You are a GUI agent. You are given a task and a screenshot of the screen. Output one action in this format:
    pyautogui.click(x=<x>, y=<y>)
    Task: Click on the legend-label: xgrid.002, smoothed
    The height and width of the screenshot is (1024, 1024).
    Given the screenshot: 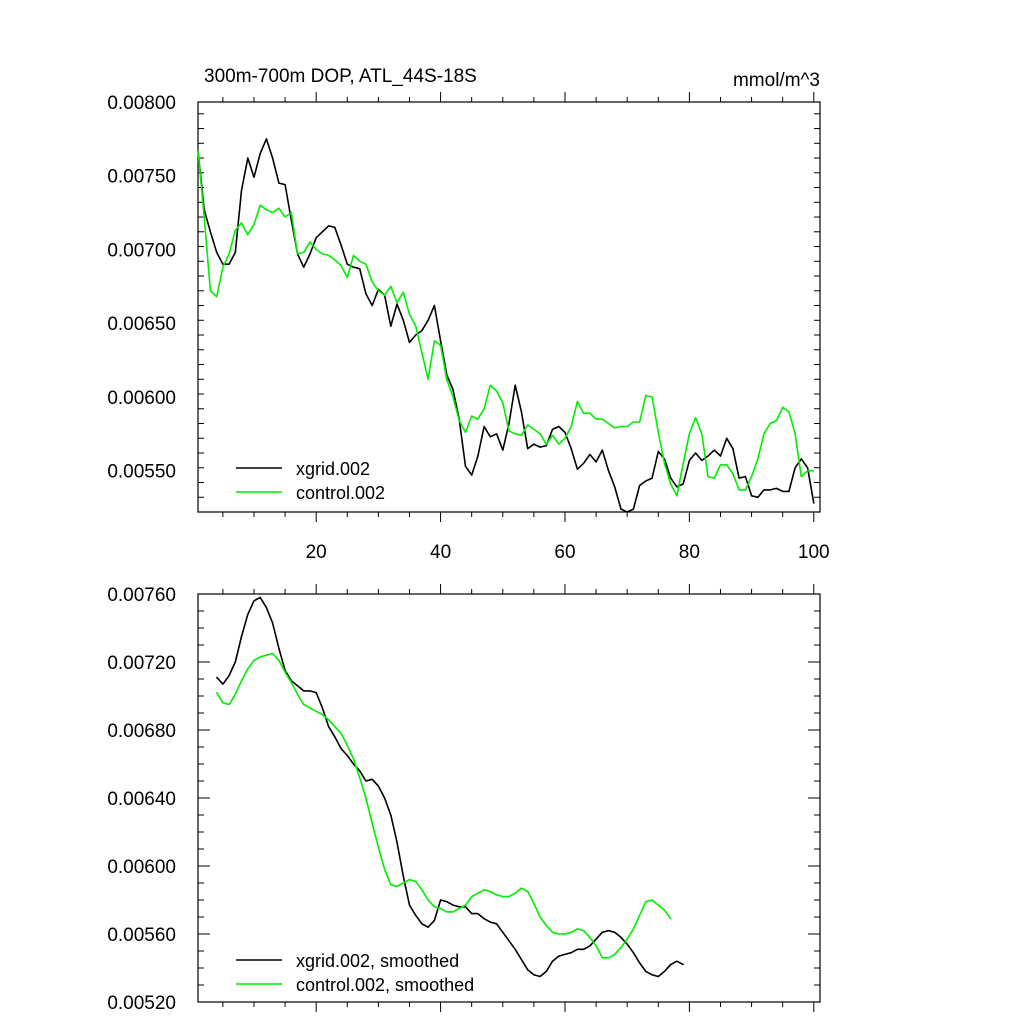 What is the action you would take?
    pyautogui.click(x=377, y=961)
    